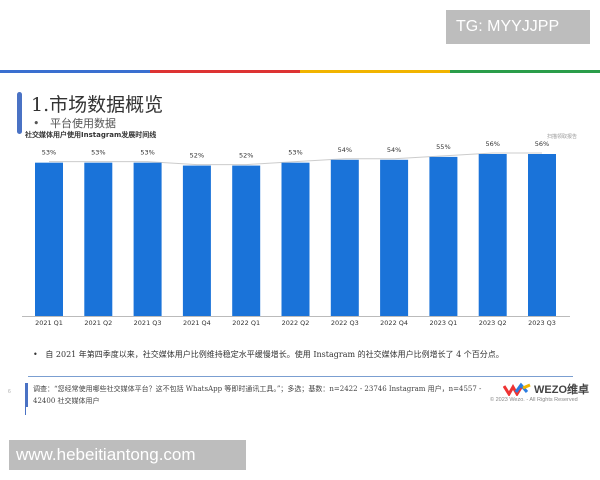  I want to click on x-tick-label: 2022 Q3, so click(345, 323).